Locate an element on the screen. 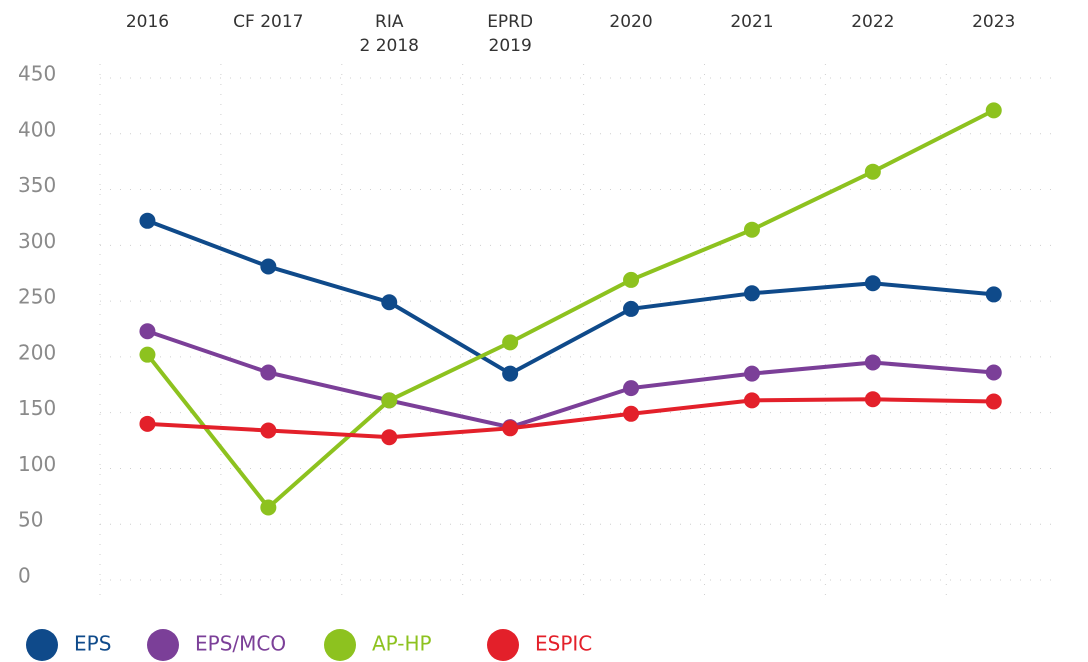 The height and width of the screenshot is (662, 1088). y-tick-label: 400 is located at coordinates (37, 129).